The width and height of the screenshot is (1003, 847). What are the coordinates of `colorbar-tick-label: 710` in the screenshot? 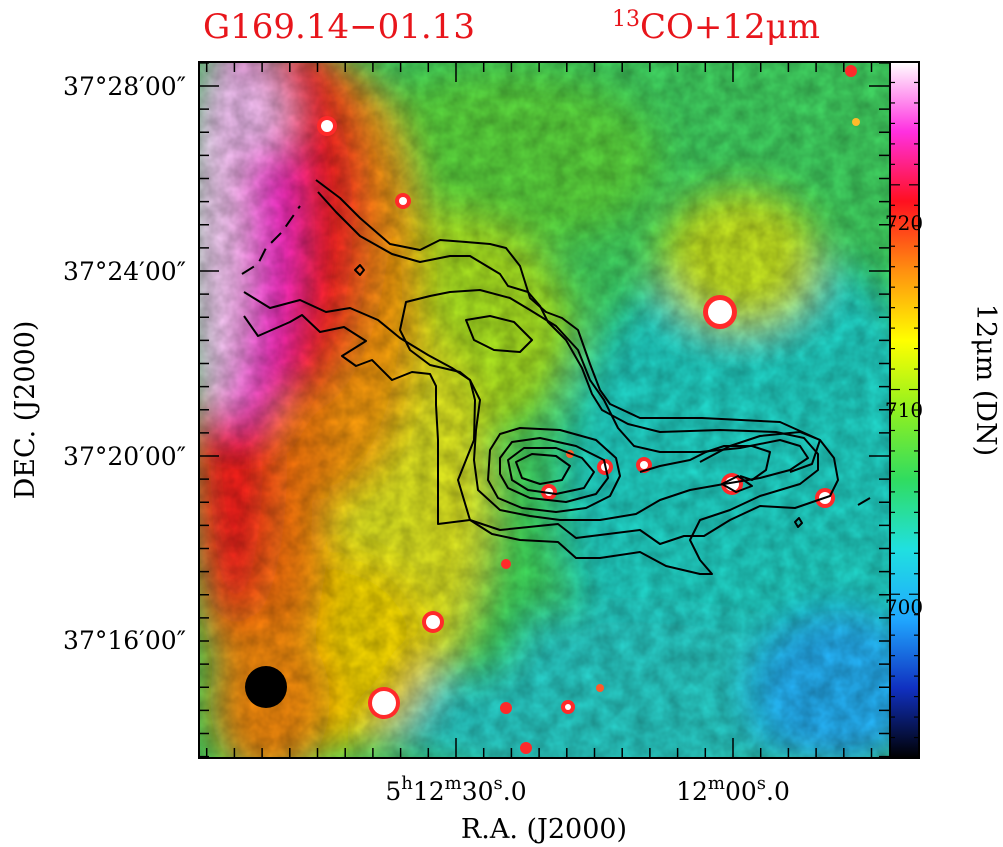 It's located at (904, 410).